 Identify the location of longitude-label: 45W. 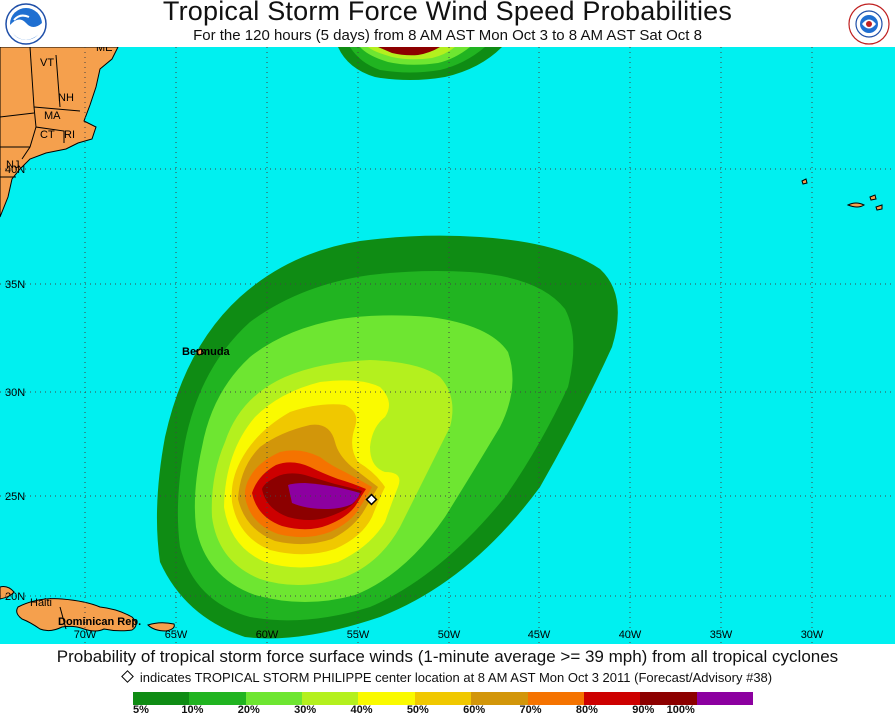
(539, 635).